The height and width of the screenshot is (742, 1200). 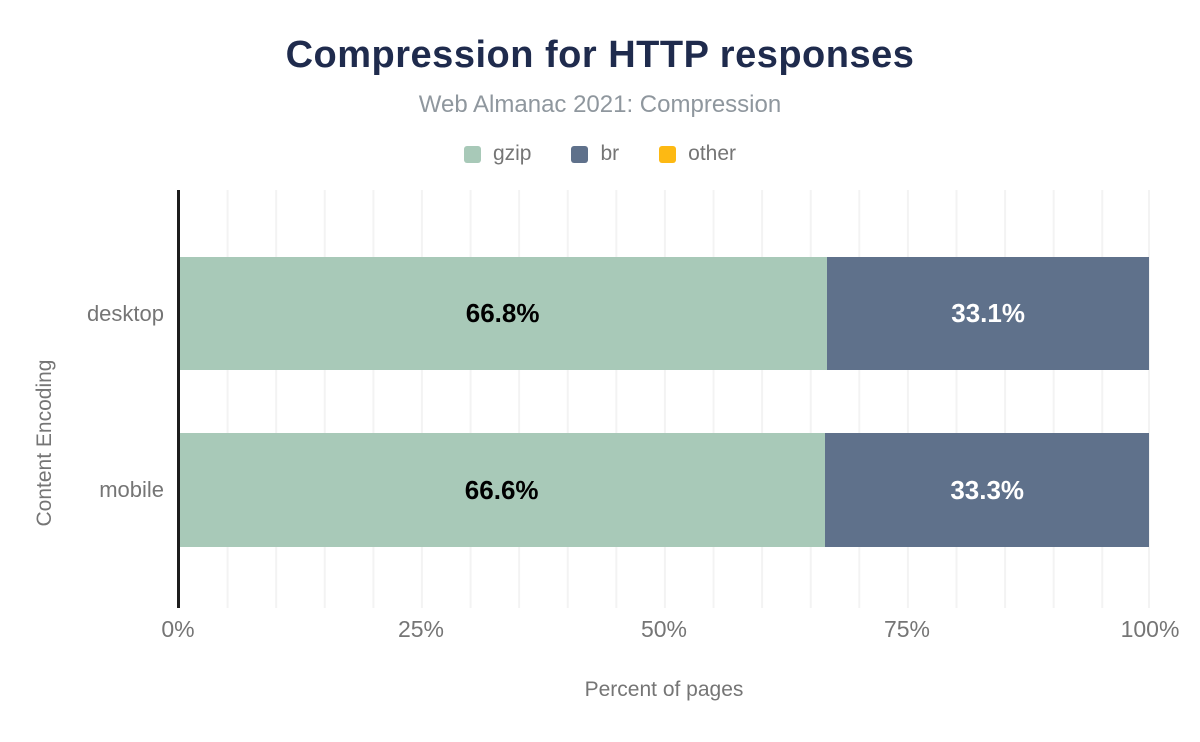 I want to click on bar-value-label: 66.8%, so click(x=502, y=313).